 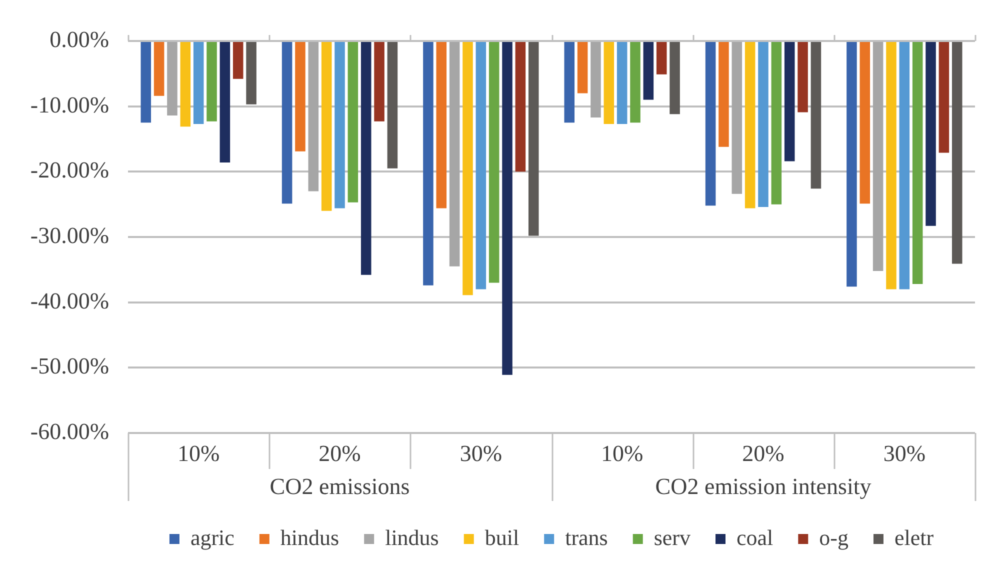 What do you see at coordinates (79, 39) in the screenshot?
I see `y-tick-label: 0.00%` at bounding box center [79, 39].